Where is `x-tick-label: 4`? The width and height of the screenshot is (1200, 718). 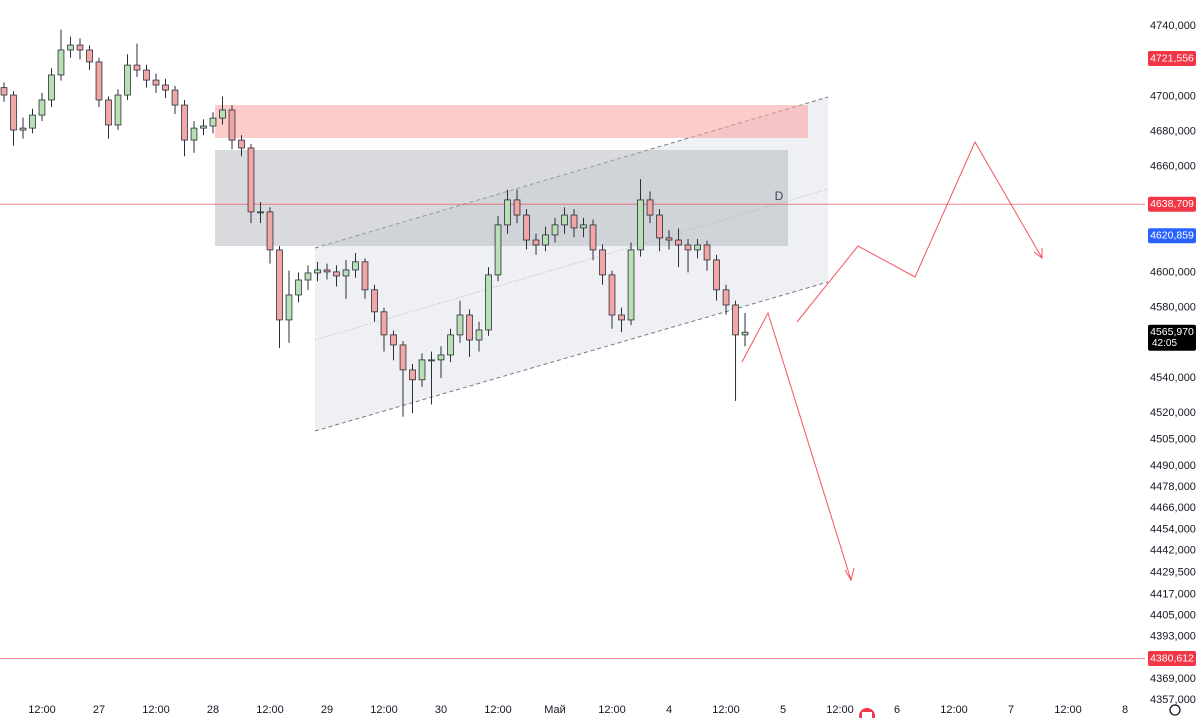 x-tick-label: 4 is located at coordinates (669, 710).